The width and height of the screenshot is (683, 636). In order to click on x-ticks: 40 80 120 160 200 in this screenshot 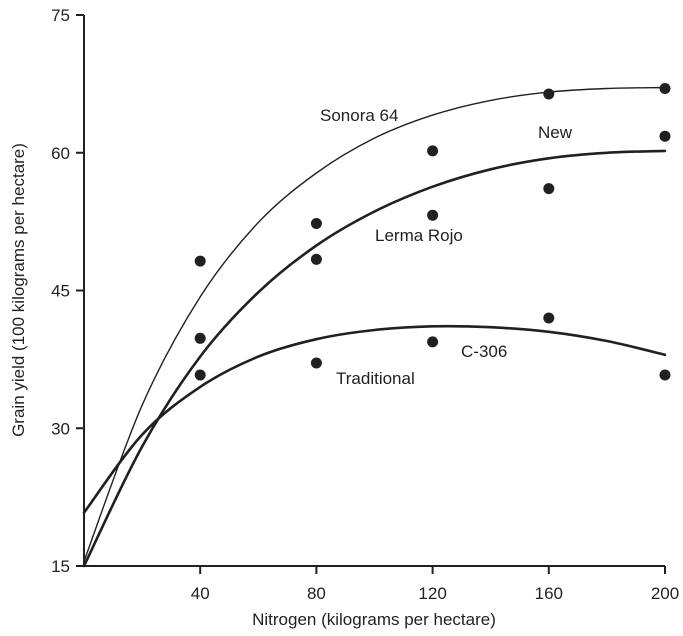, I will do `click(435, 584)`.